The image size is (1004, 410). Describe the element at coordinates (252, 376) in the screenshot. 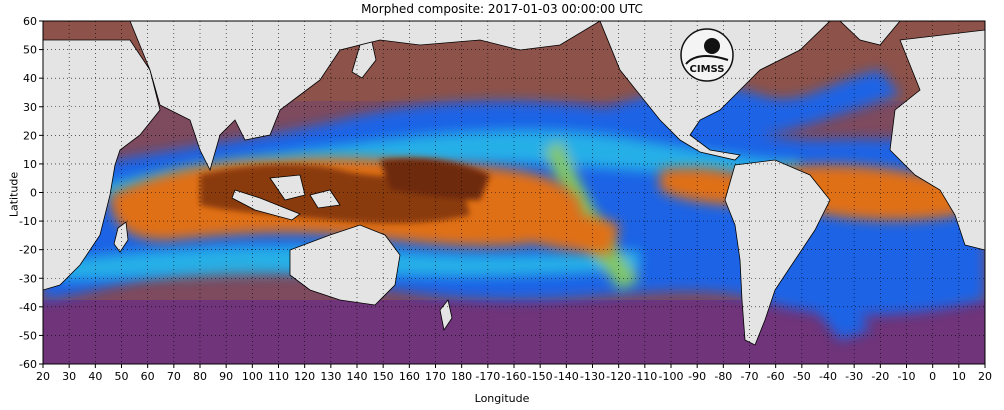

I see `x-tick-label: 100` at that location.